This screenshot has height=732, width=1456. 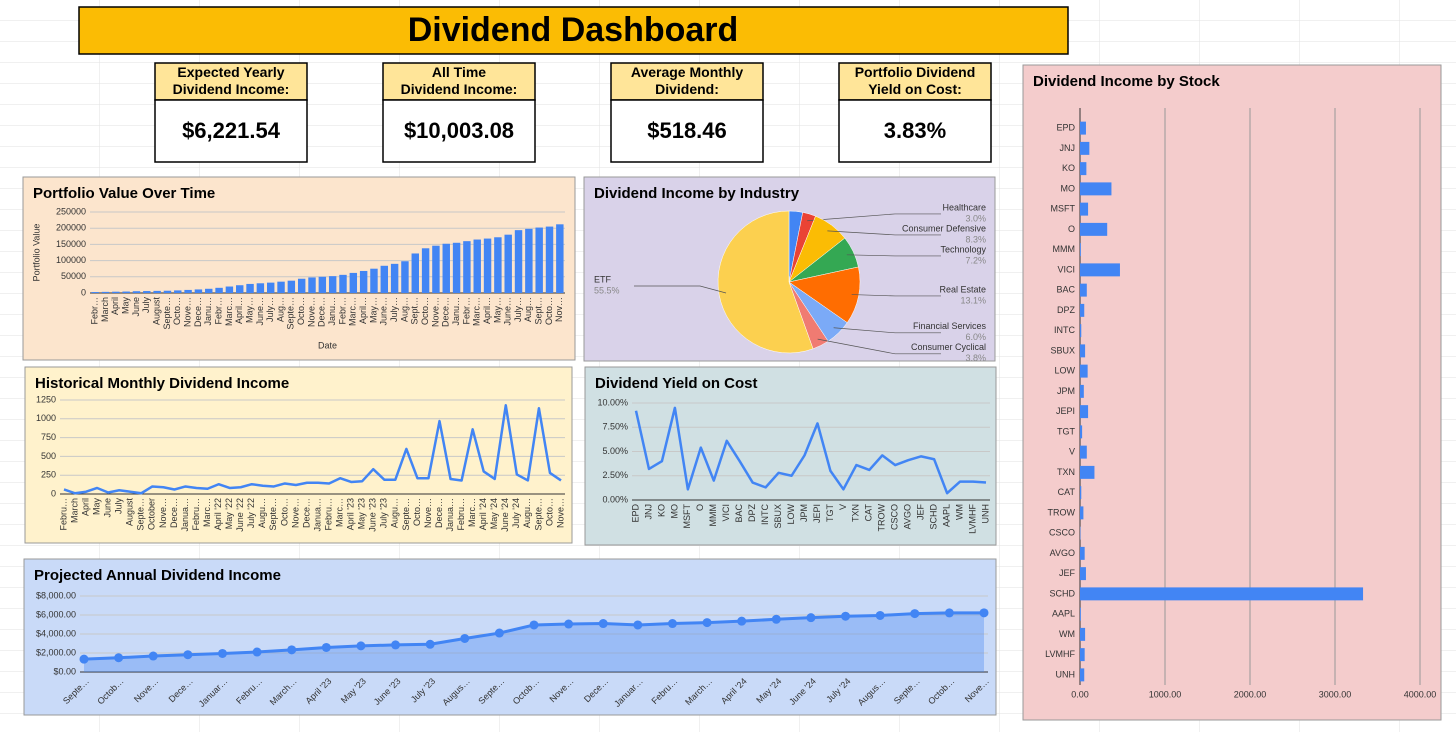 What do you see at coordinates (119, 506) in the screenshot?
I see `x-tick-label: July` at bounding box center [119, 506].